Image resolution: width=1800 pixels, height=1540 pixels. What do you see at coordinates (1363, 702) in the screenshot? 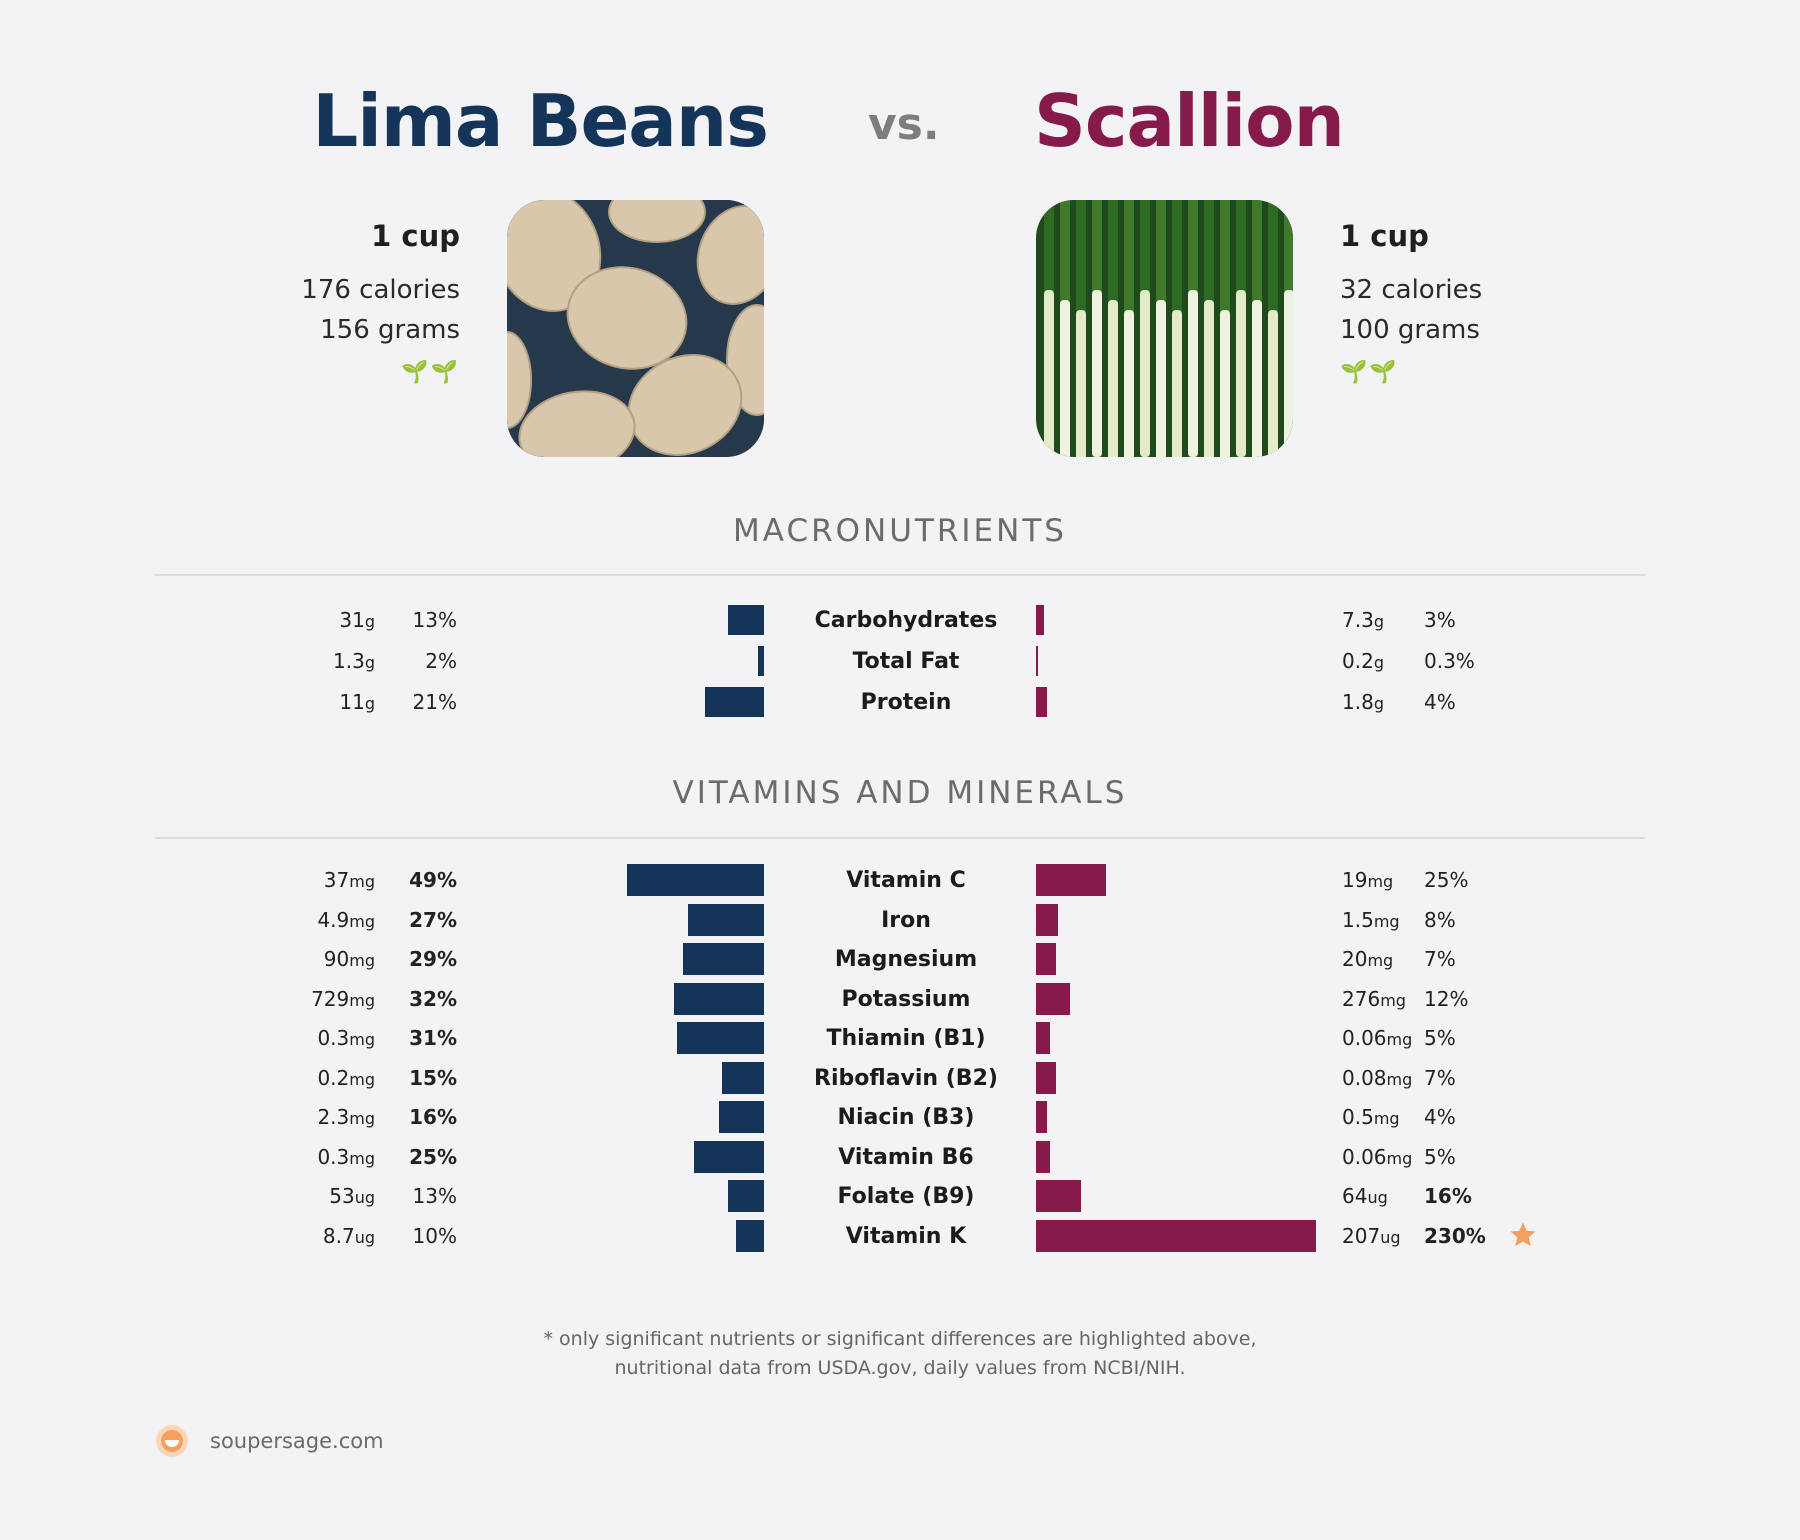
I see `right-amount-protein: 1.8g` at bounding box center [1363, 702].